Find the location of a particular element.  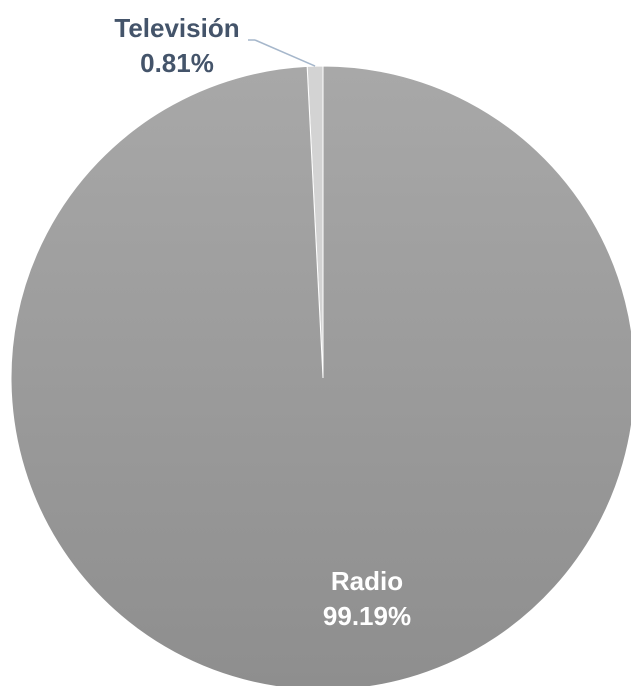

television-label-name: Televisión is located at coordinates (176, 28).